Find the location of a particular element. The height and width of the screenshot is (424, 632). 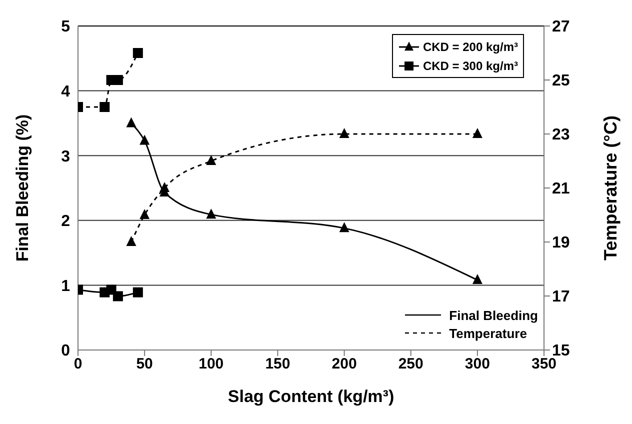

y2-tick-label: 19 is located at coordinates (561, 243).